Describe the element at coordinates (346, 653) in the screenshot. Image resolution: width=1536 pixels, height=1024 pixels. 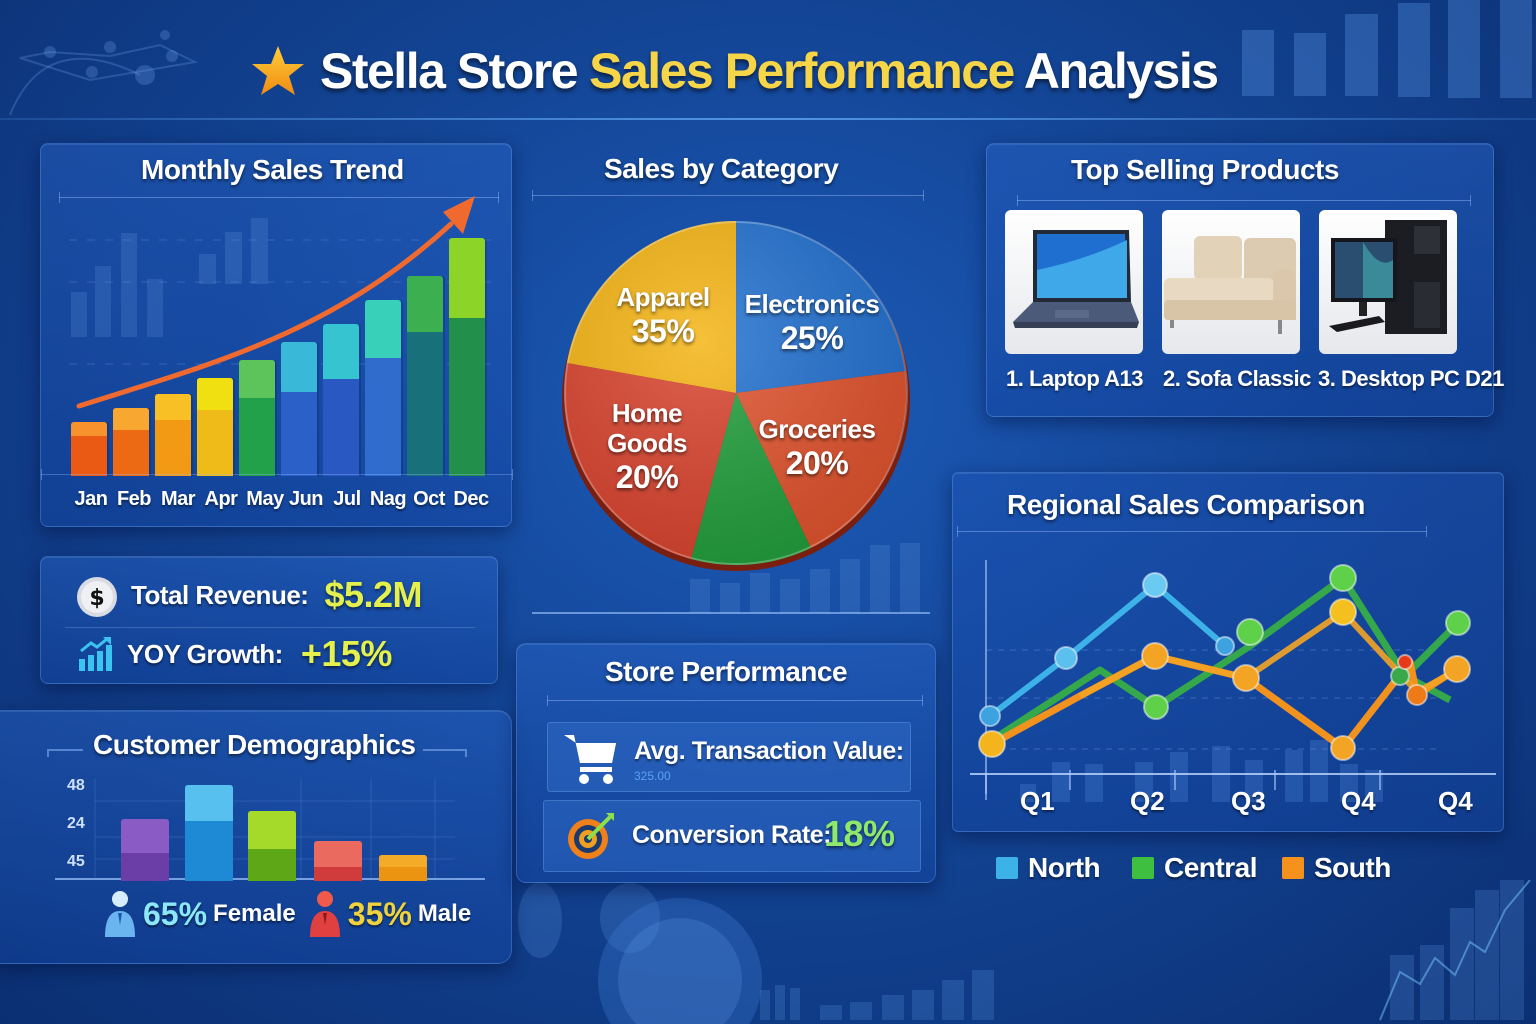
I see `growth-value: +15%` at that location.